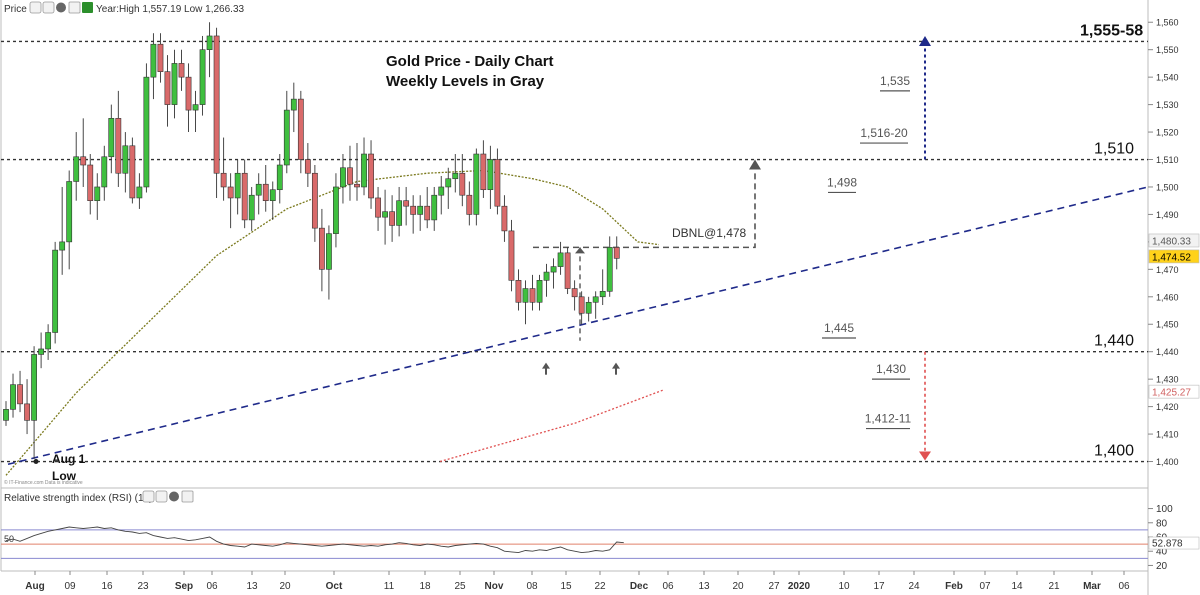 The width and height of the screenshot is (1200, 595). I want to click on y-tick-label: 1,420, so click(1167, 407).